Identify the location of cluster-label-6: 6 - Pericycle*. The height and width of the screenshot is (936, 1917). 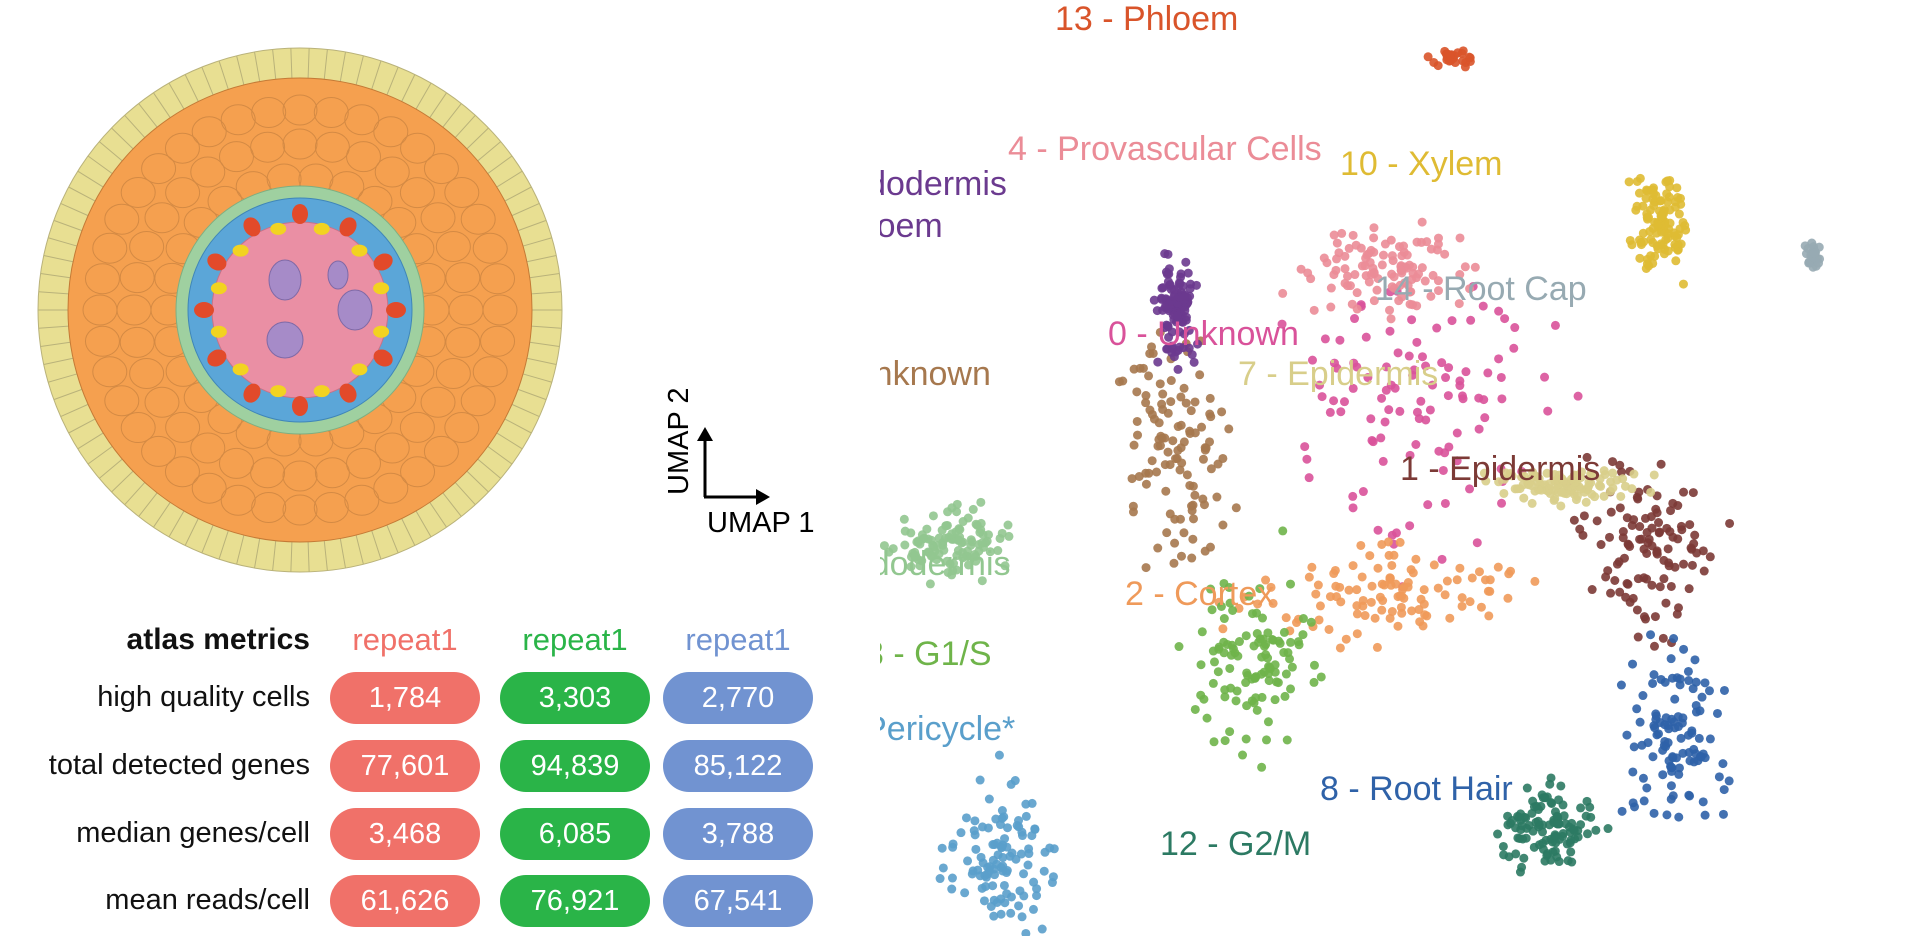
(947, 729).